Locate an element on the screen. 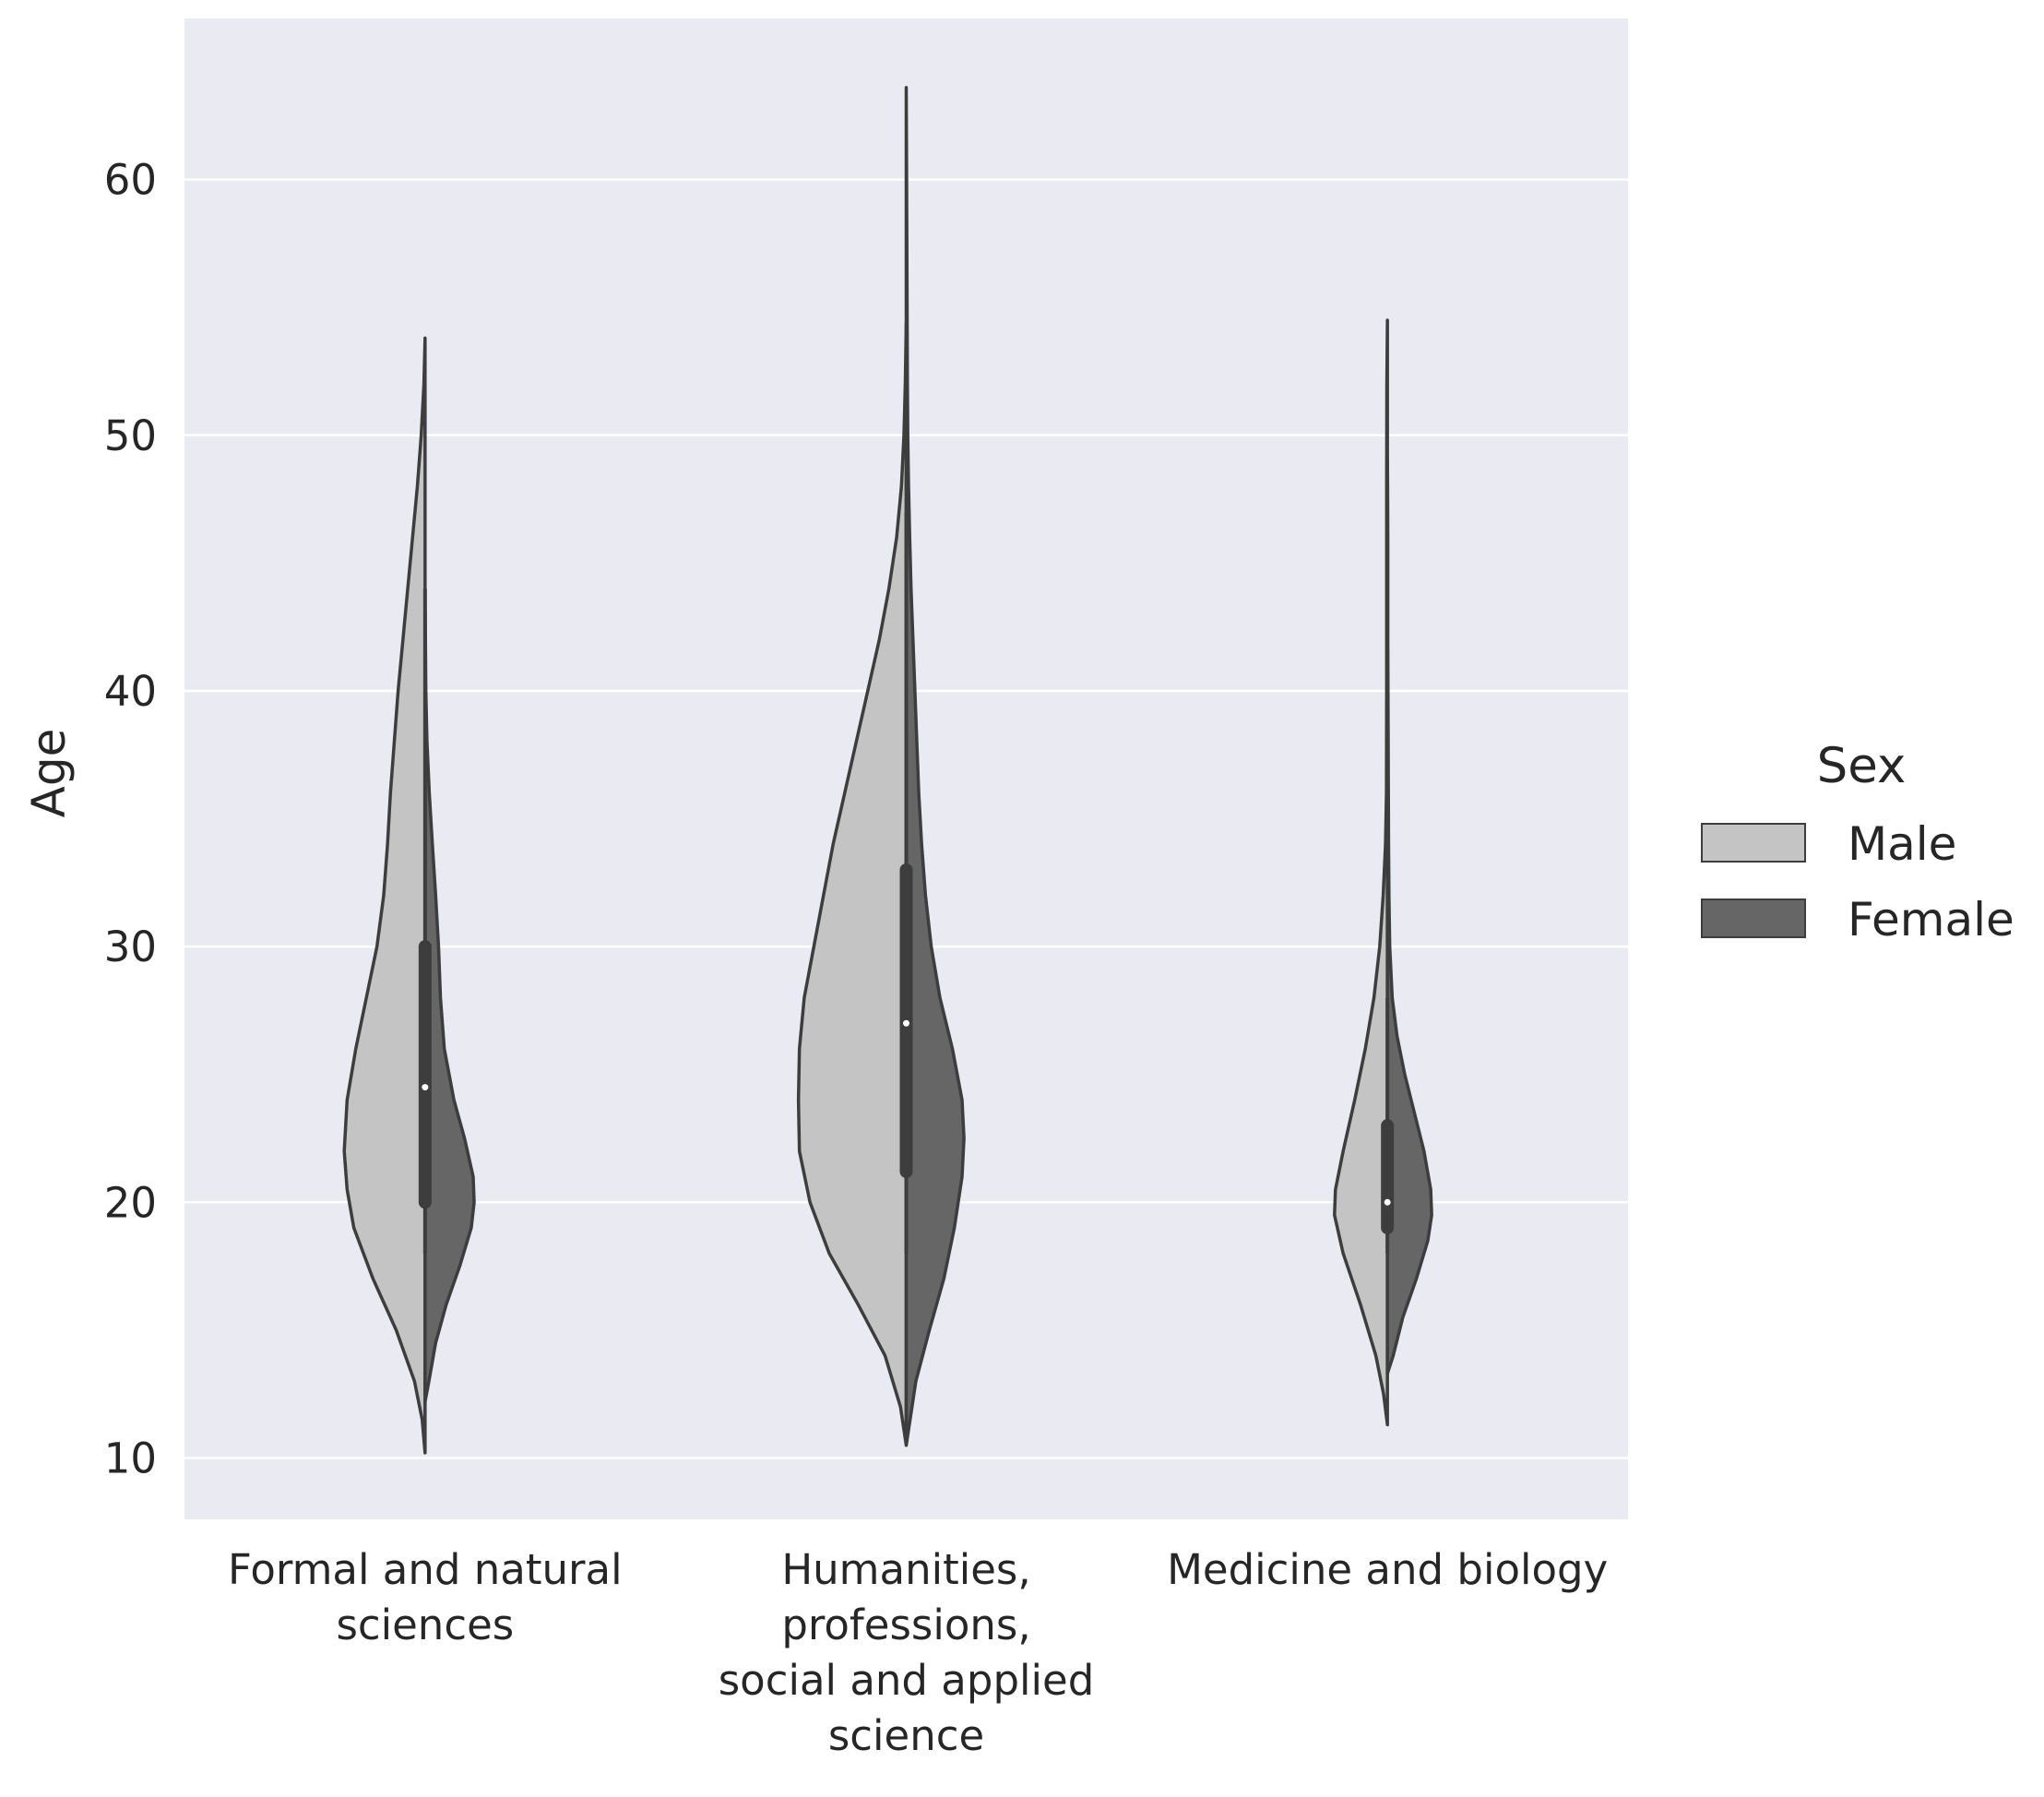 The height and width of the screenshot is (1797, 2044). legend: Sex Male Female is located at coordinates (1857, 842).